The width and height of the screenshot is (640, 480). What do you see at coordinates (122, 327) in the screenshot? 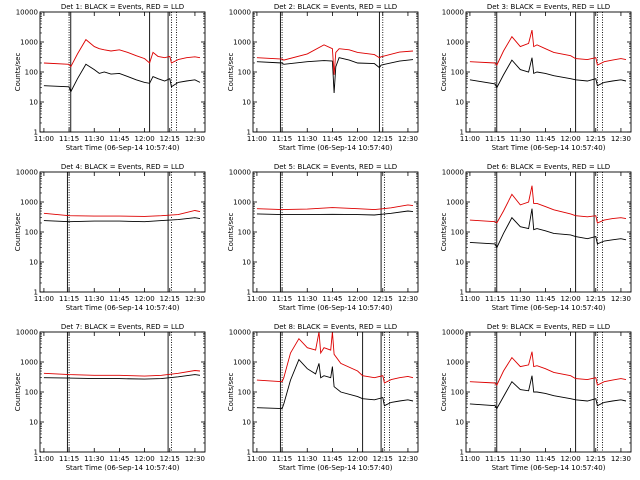
I see `chart-title: Det 7: BLACK = Events, RED = LLD` at bounding box center [122, 327].